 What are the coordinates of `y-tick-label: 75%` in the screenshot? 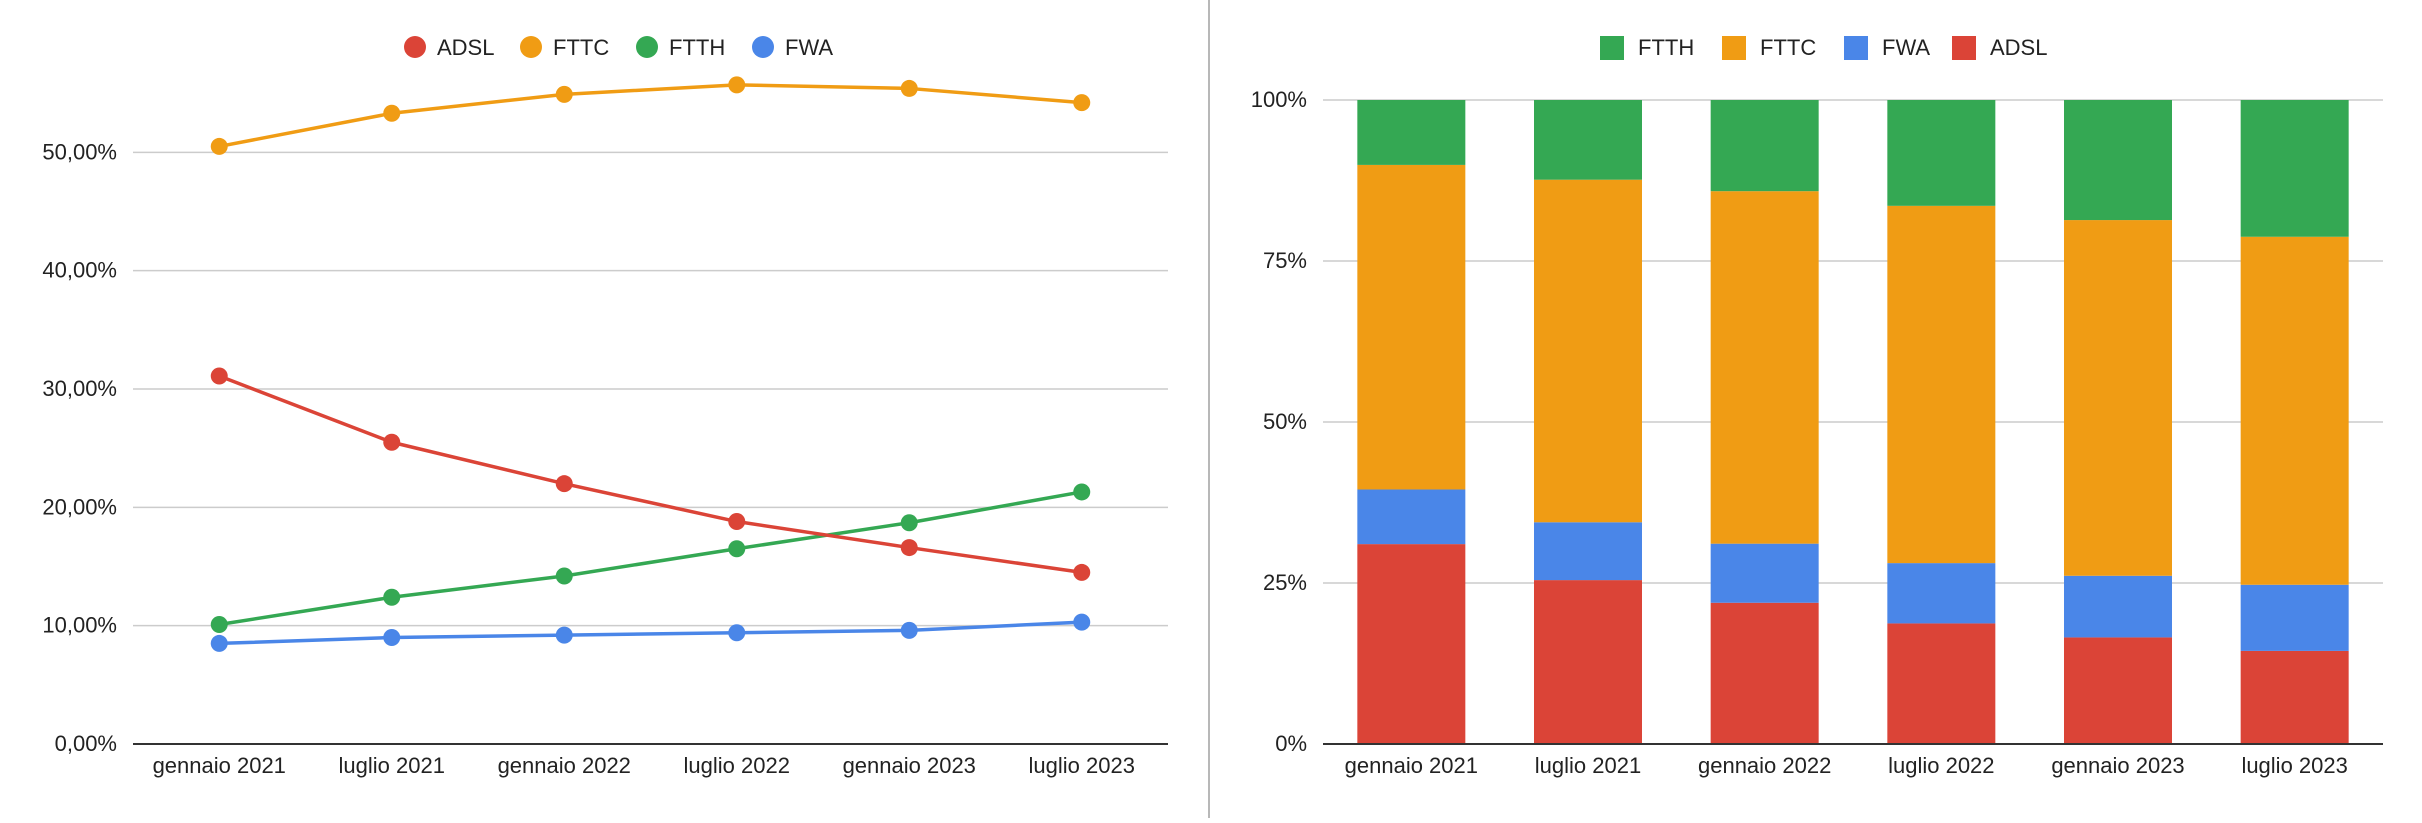 It's located at (1285, 260).